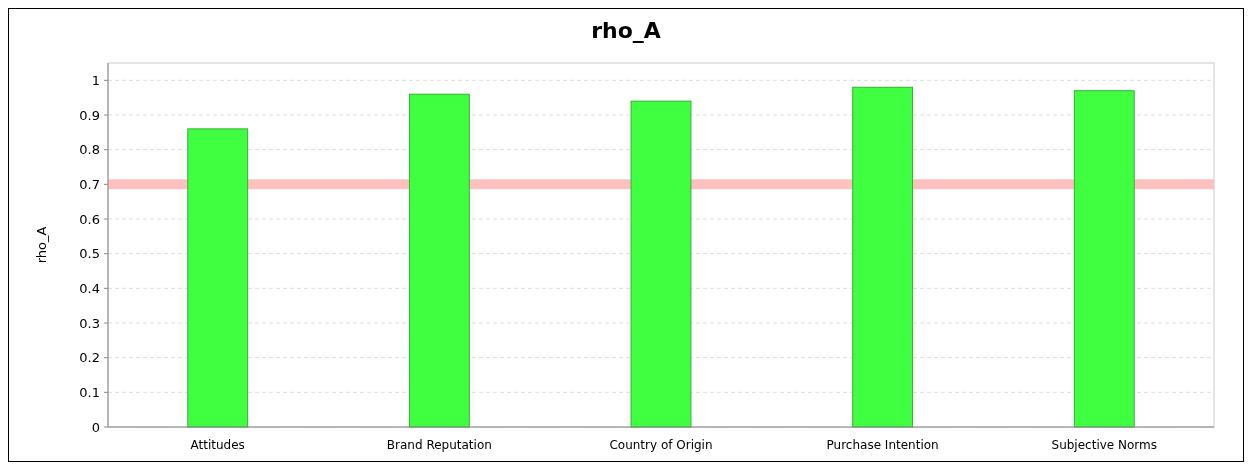  Describe the element at coordinates (89, 323) in the screenshot. I see `y-tick-label: 0.3` at that location.